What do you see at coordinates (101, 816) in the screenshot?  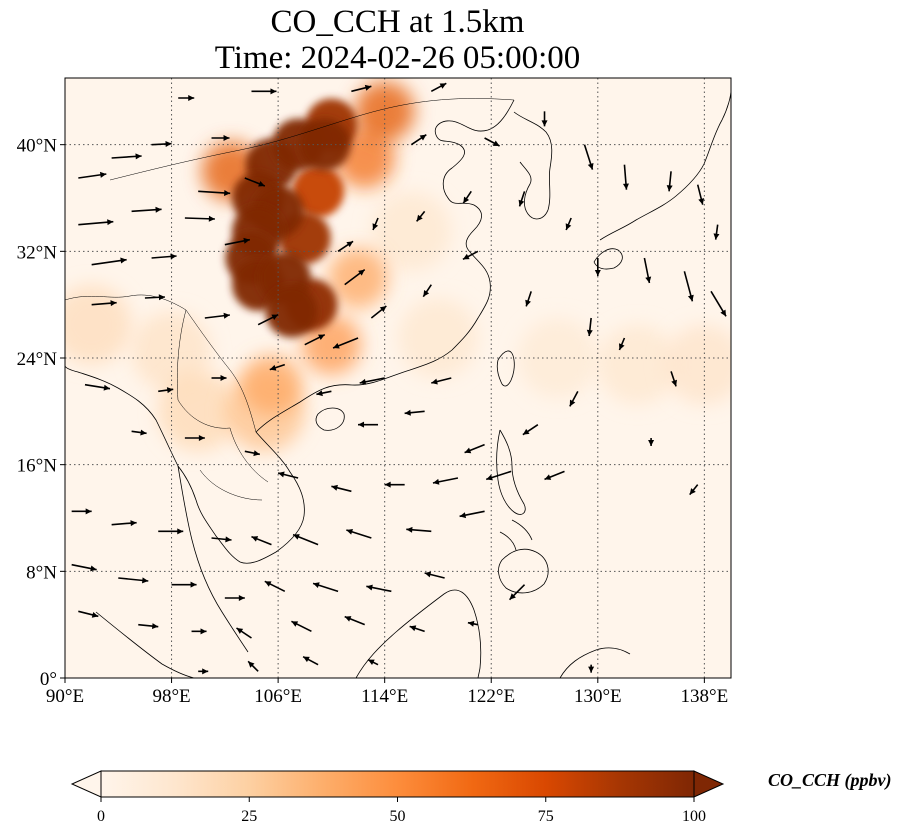 I see `colorbar-tick-label: 0` at bounding box center [101, 816].